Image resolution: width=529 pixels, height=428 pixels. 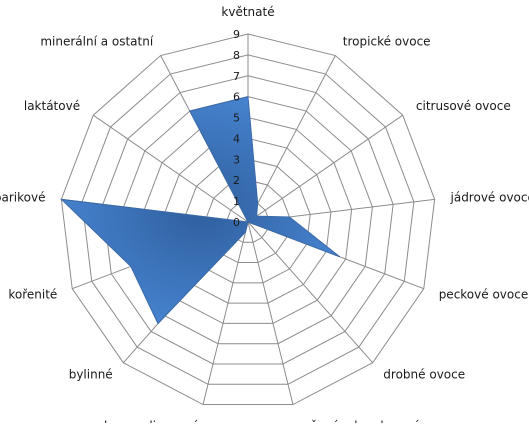 I want to click on category-label-4: peckové ovoce, so click(x=484, y=294).